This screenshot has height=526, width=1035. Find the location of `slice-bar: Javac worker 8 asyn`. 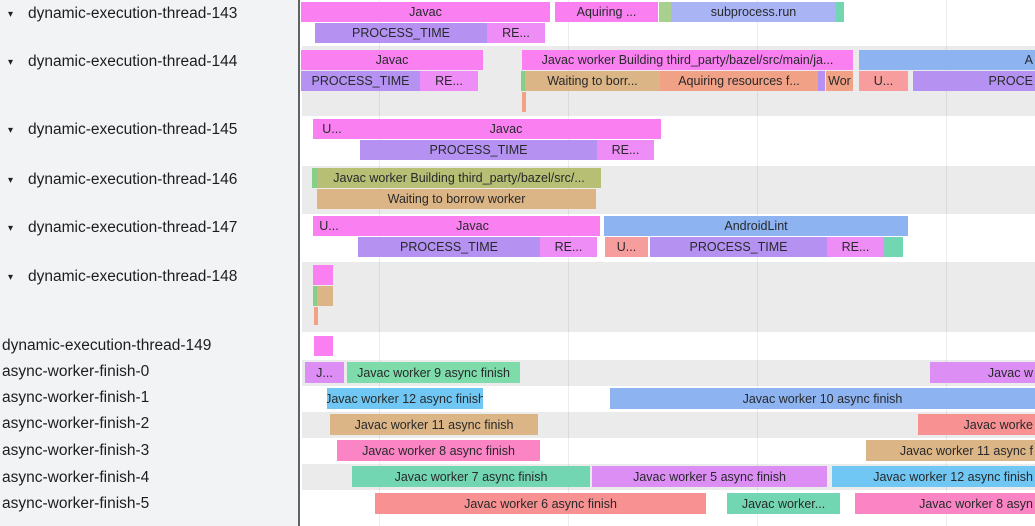

slice-bar: Javac worker 8 asyn is located at coordinates (945, 503).